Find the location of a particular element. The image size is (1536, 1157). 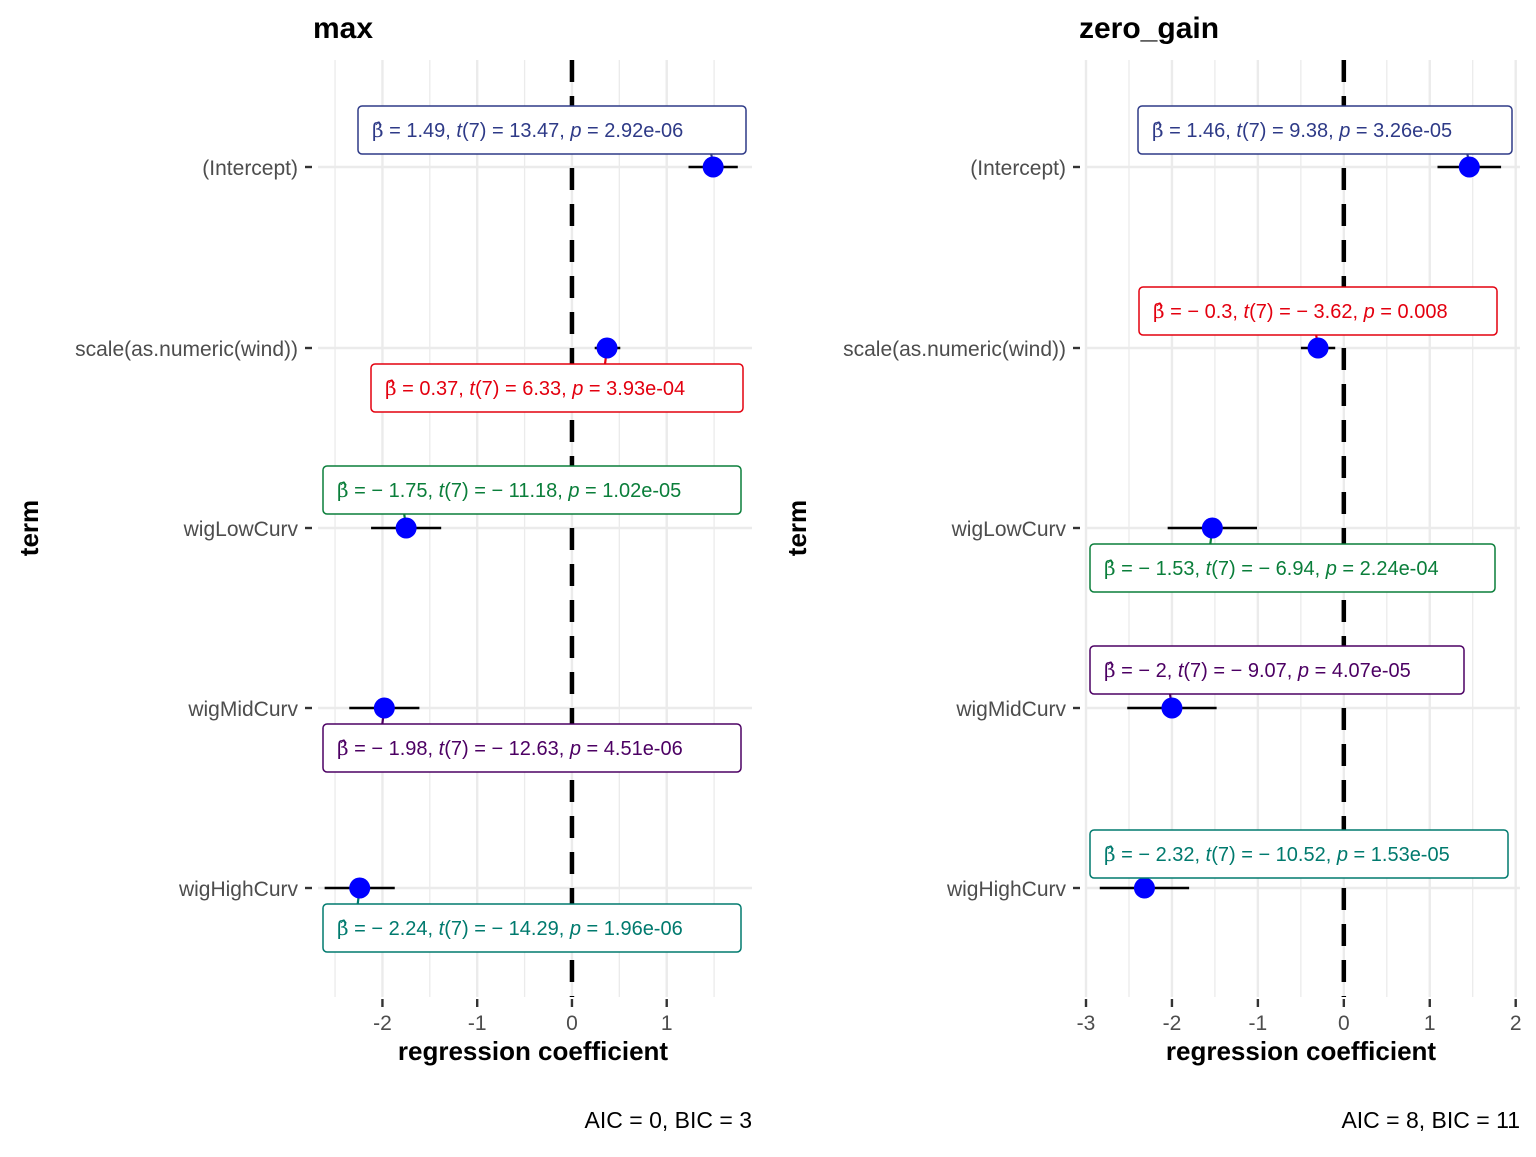

stat-label: β̂ = 1.49, t(7) = 13.47, p = 2.92e-06 is located at coordinates (552, 130).